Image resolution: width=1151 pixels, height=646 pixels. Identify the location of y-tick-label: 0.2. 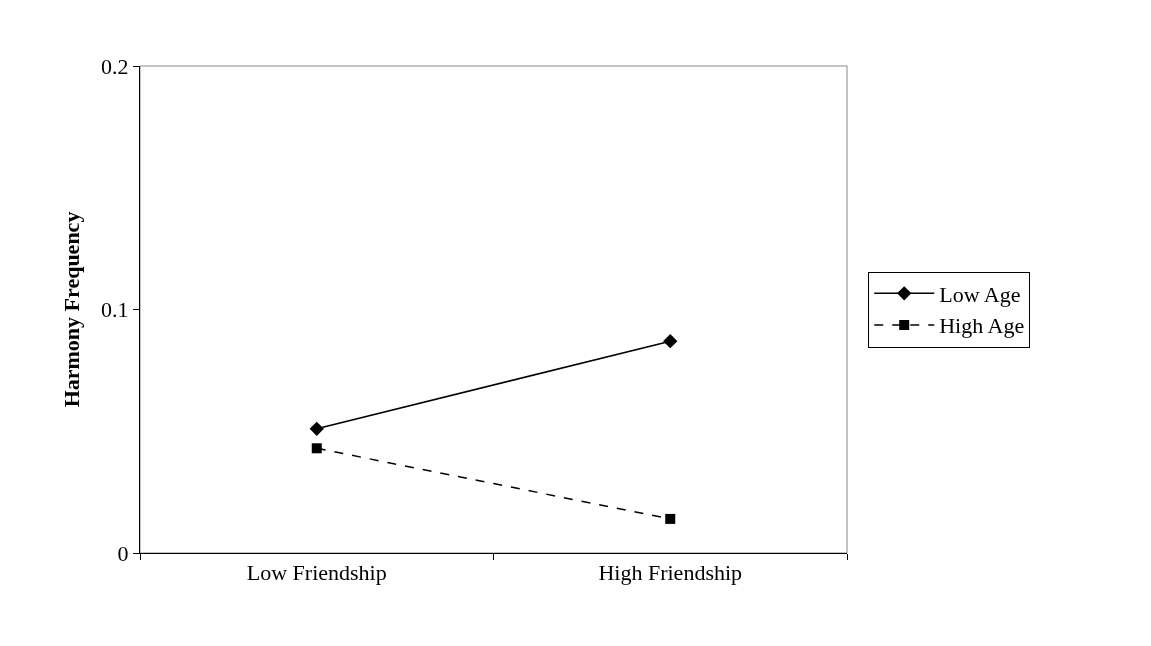
(115, 66).